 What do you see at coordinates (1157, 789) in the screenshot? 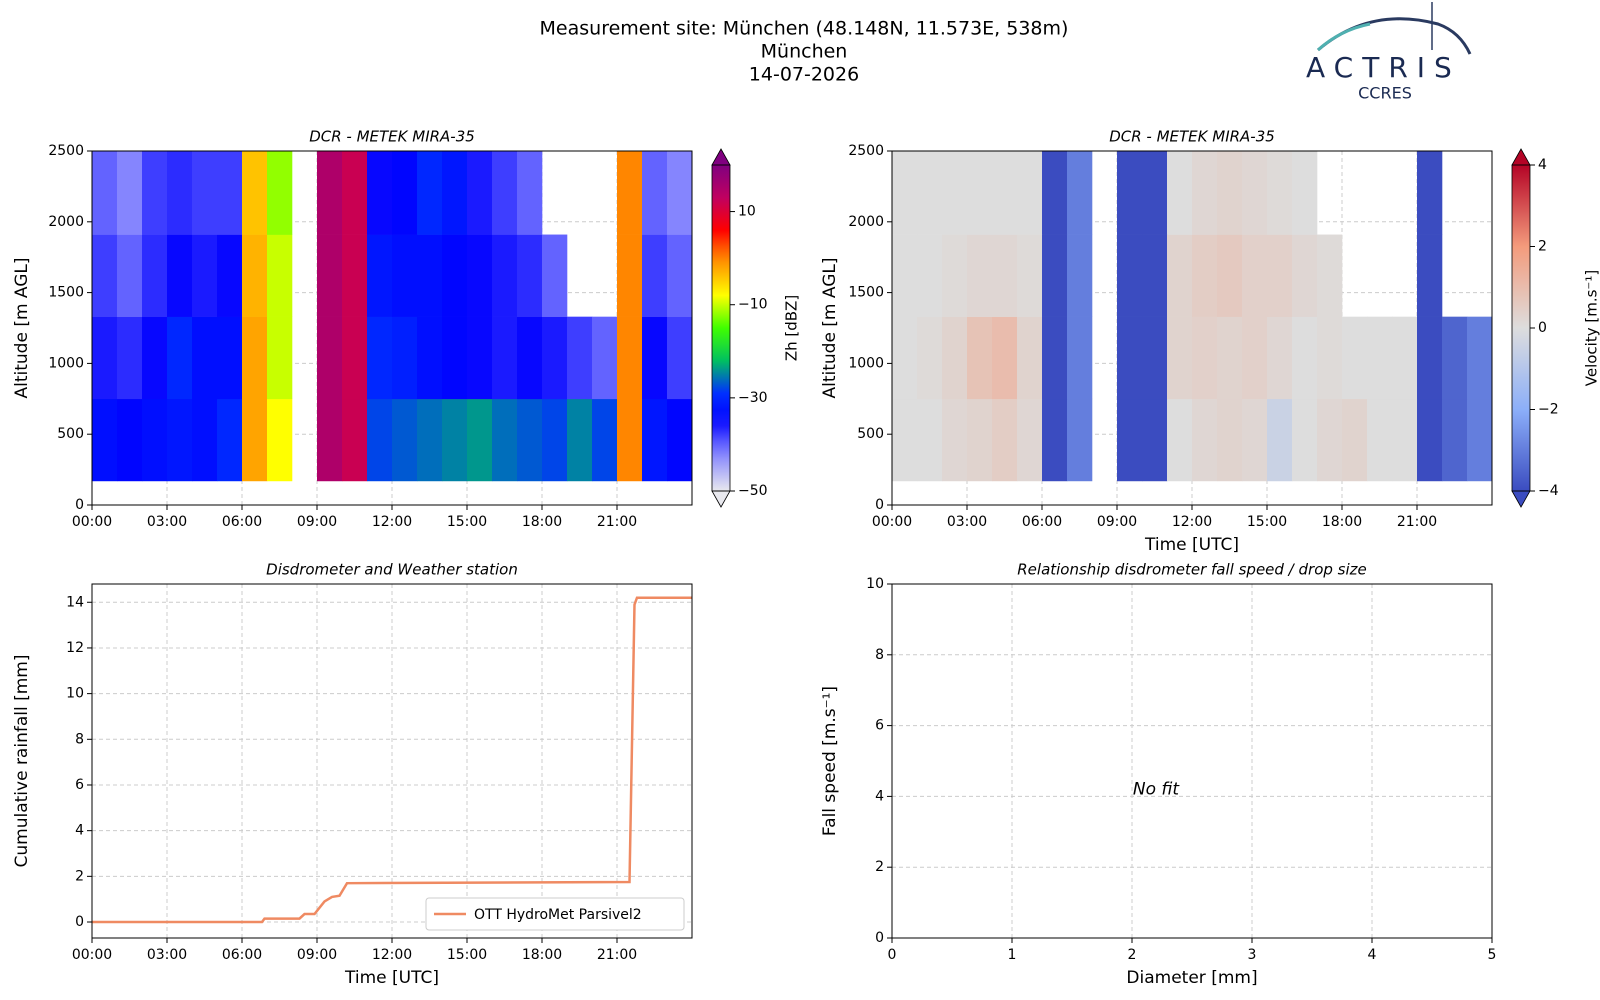
I see `annotation: No fit` at bounding box center [1157, 789].